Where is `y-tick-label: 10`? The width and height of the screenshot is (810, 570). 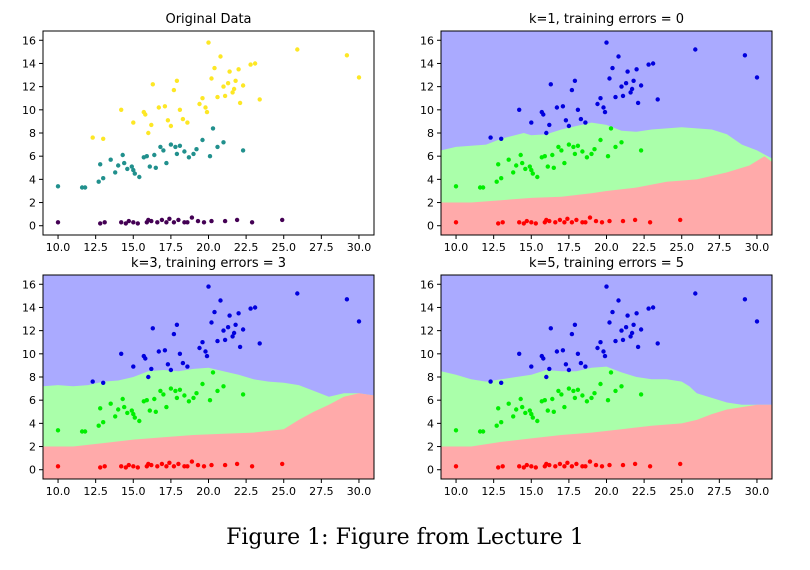 y-tick-label: 10 is located at coordinates (29, 354).